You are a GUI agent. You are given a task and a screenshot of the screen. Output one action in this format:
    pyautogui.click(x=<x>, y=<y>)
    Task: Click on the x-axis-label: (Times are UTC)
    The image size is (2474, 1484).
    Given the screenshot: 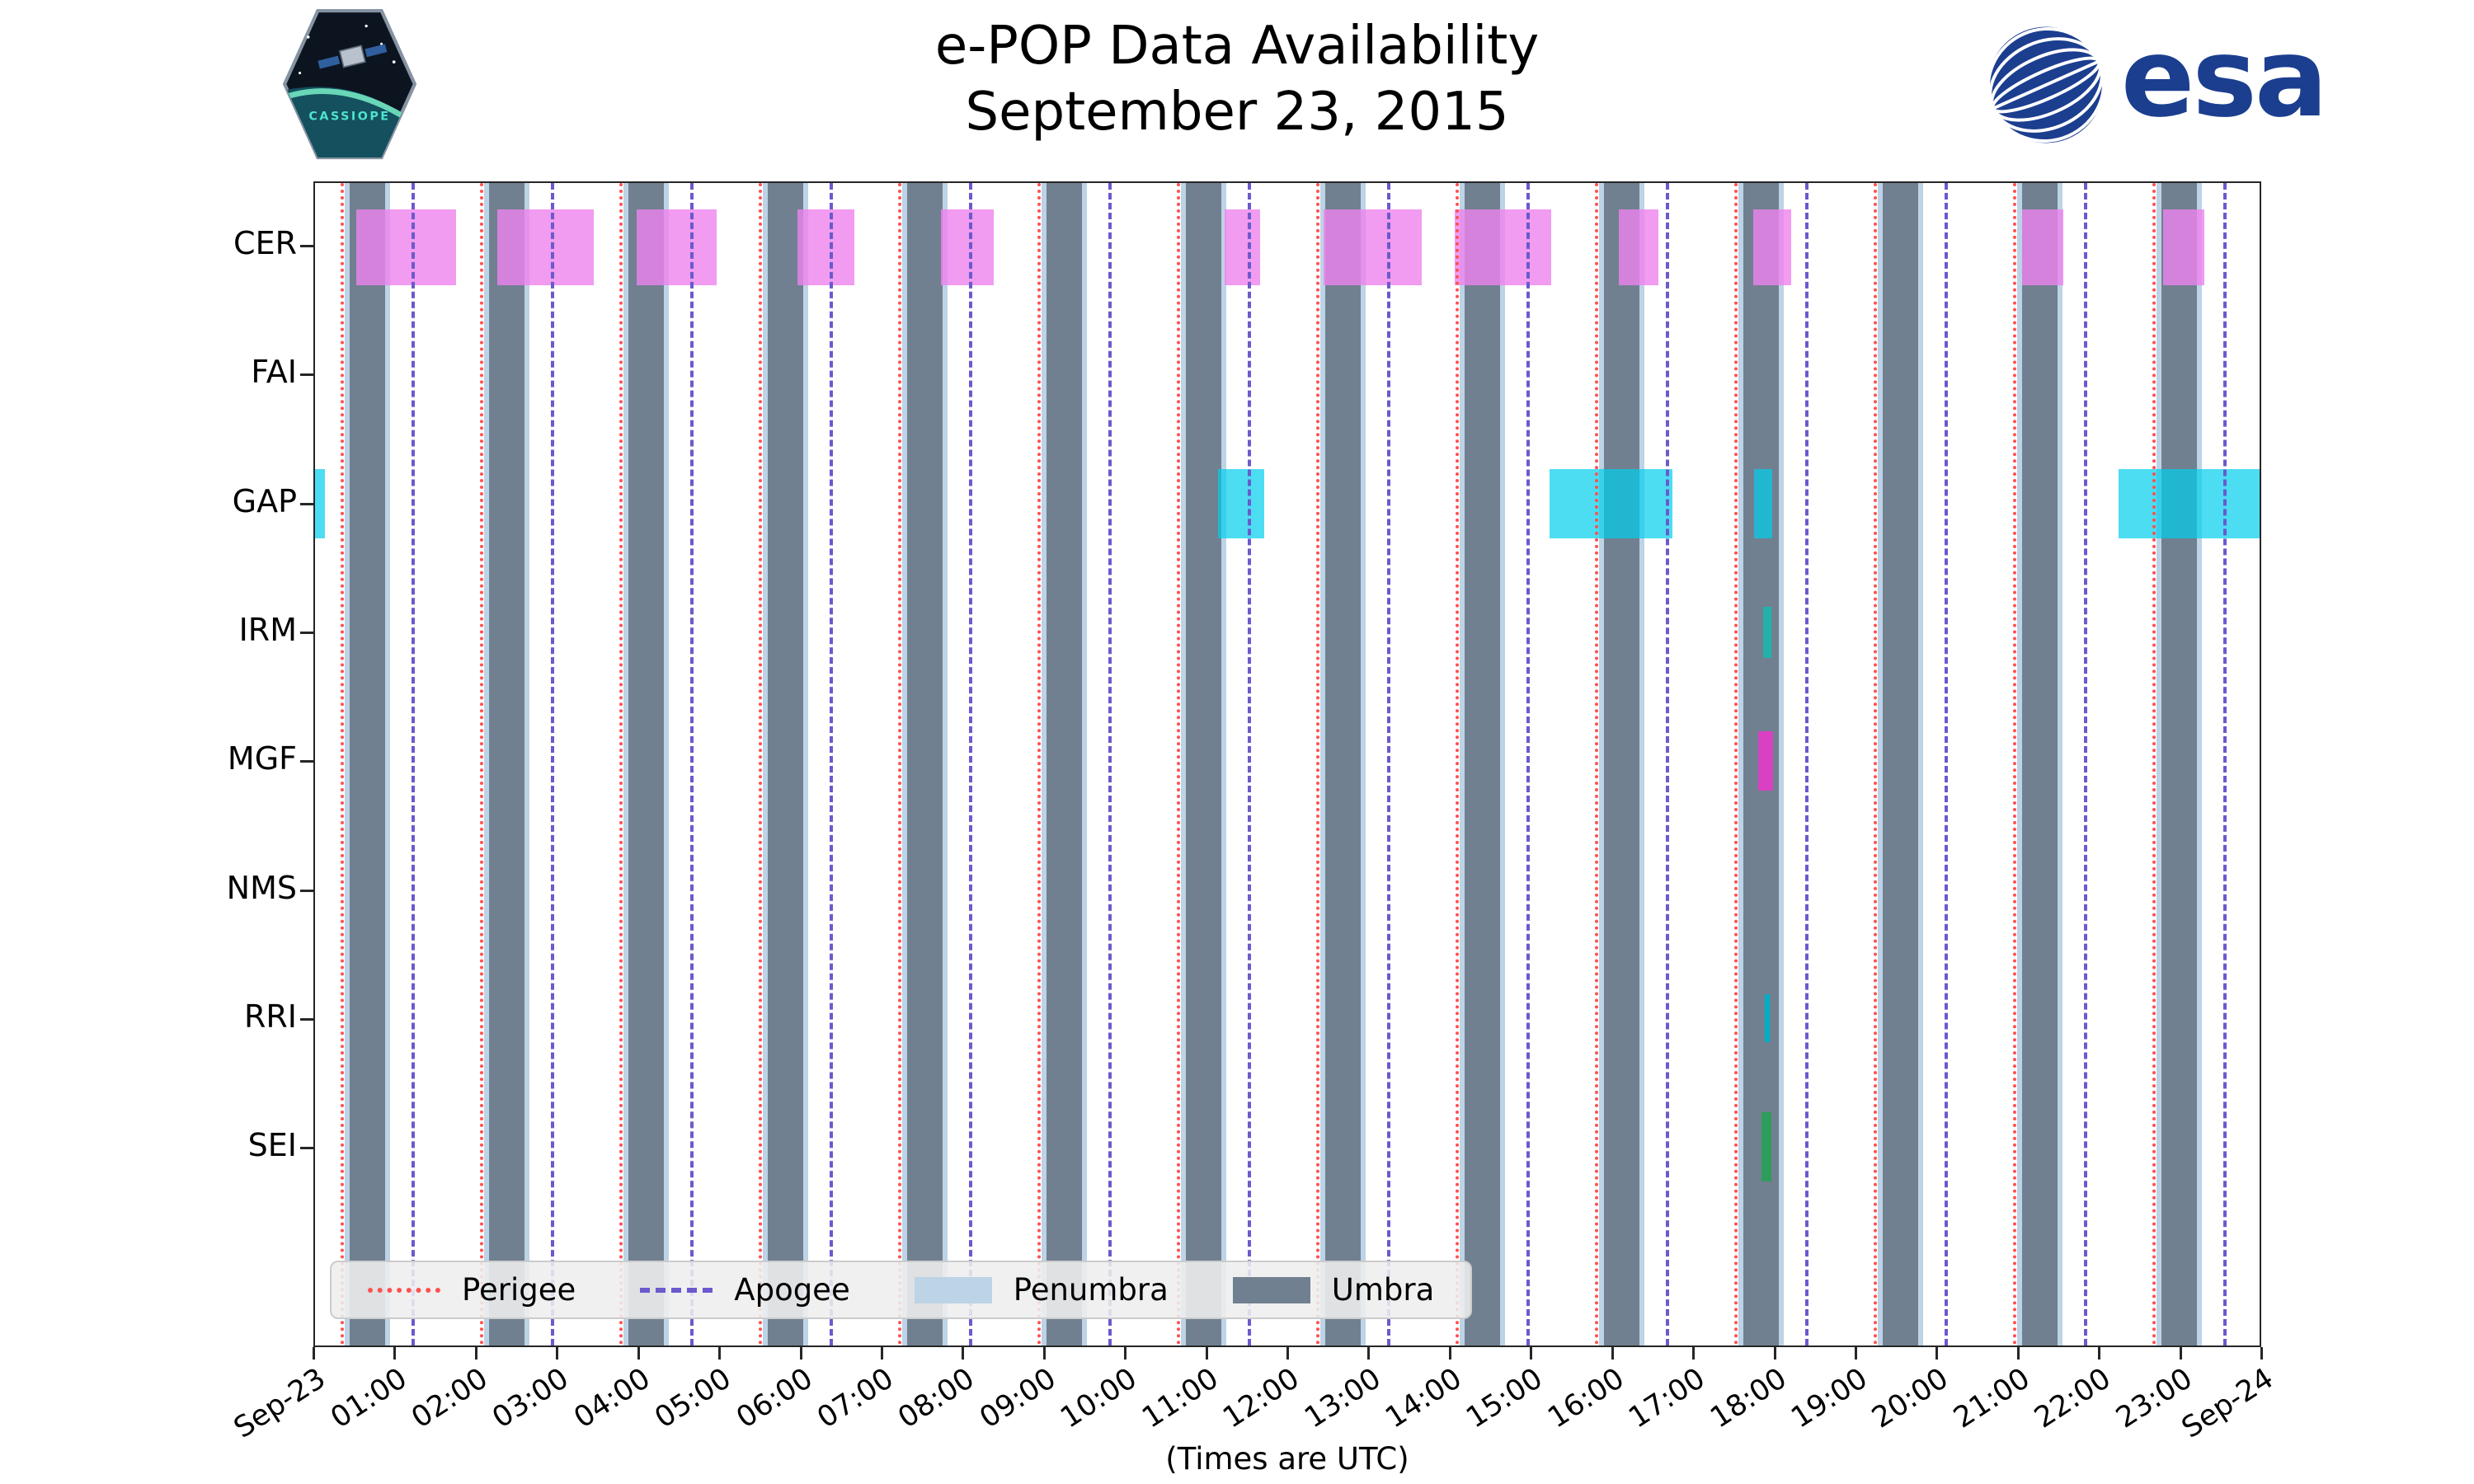 What is the action you would take?
    pyautogui.click(x=1287, y=1459)
    